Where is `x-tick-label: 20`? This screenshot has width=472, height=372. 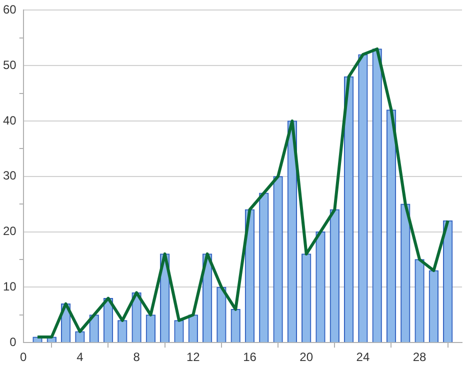
x-tick-label: 20 is located at coordinates (307, 357).